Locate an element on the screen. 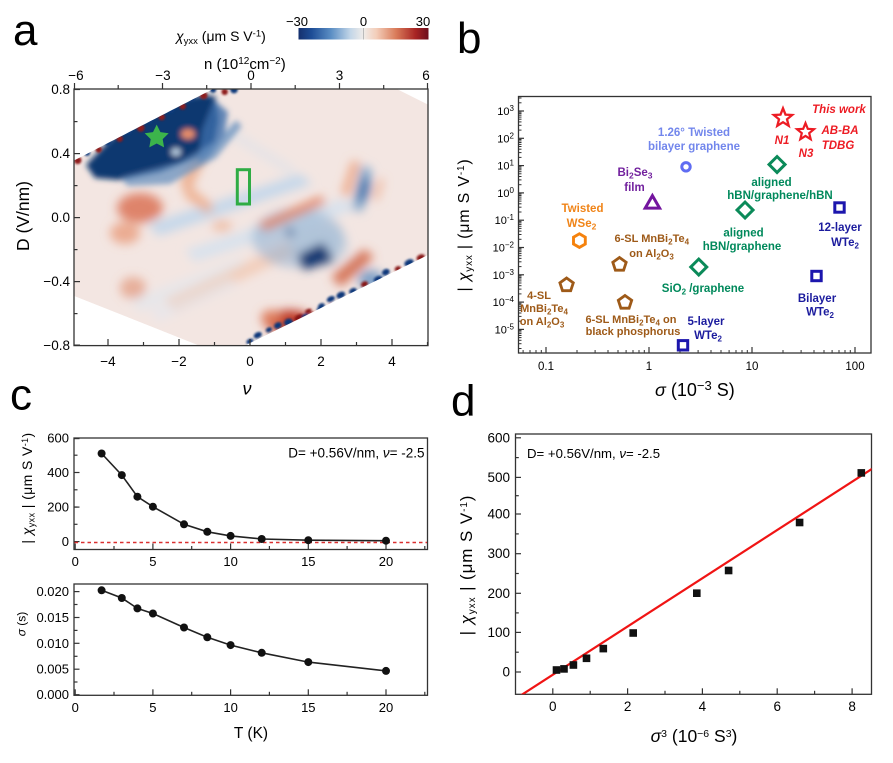 Image resolution: width=893 pixels, height=763 pixels. svg-text: 0.015 is located at coordinates (52, 617).